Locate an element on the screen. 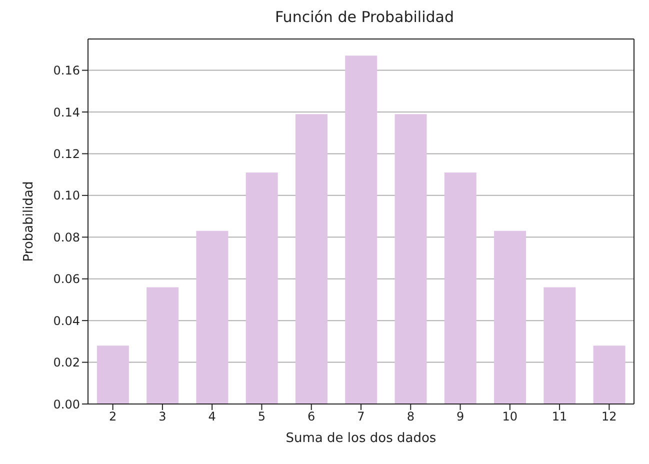 This screenshot has width=649, height=464. y-tick-label: 0.04 is located at coordinates (66, 321).